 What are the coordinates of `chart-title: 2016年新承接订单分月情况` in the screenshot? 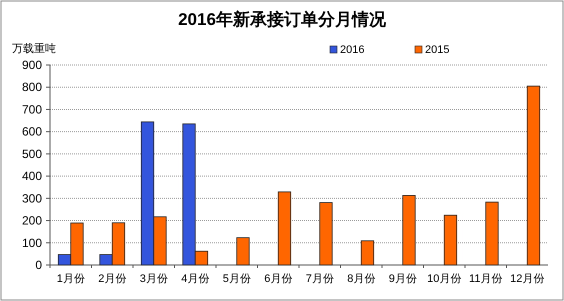 It's located at (282, 19).